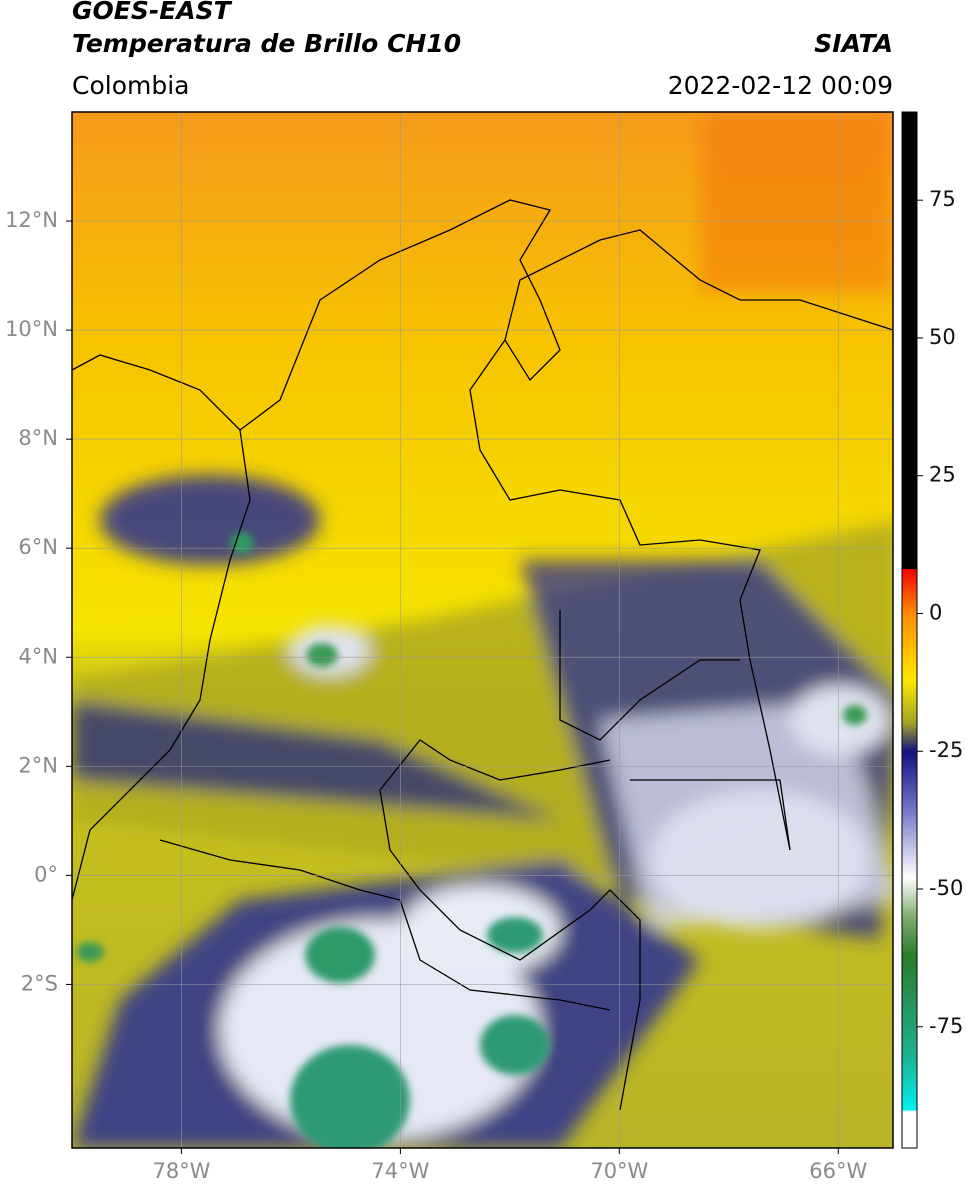 The width and height of the screenshot is (966, 1194). Describe the element at coordinates (38, 656) in the screenshot. I see `y-tick-label: 4°N` at that location.